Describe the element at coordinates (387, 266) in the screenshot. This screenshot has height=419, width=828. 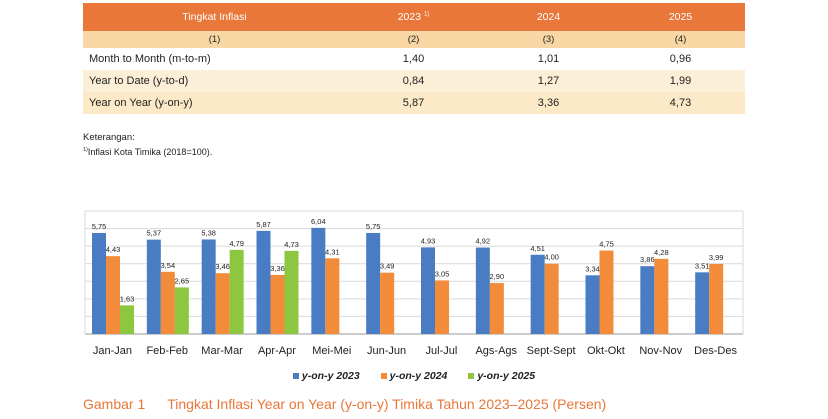
I see `data-label: 3,49` at that location.